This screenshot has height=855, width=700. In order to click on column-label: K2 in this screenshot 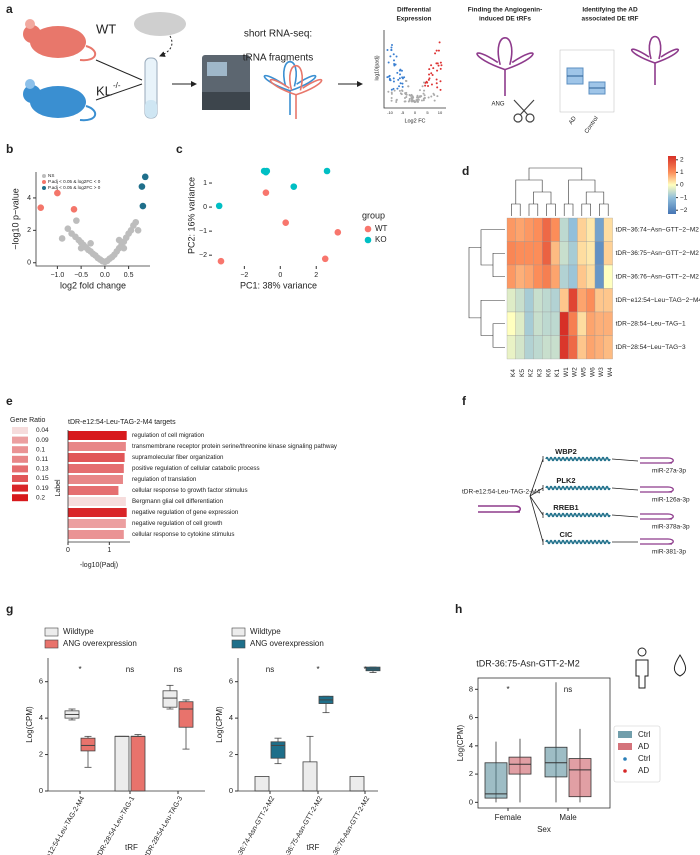, I will do `click(531, 373)`.